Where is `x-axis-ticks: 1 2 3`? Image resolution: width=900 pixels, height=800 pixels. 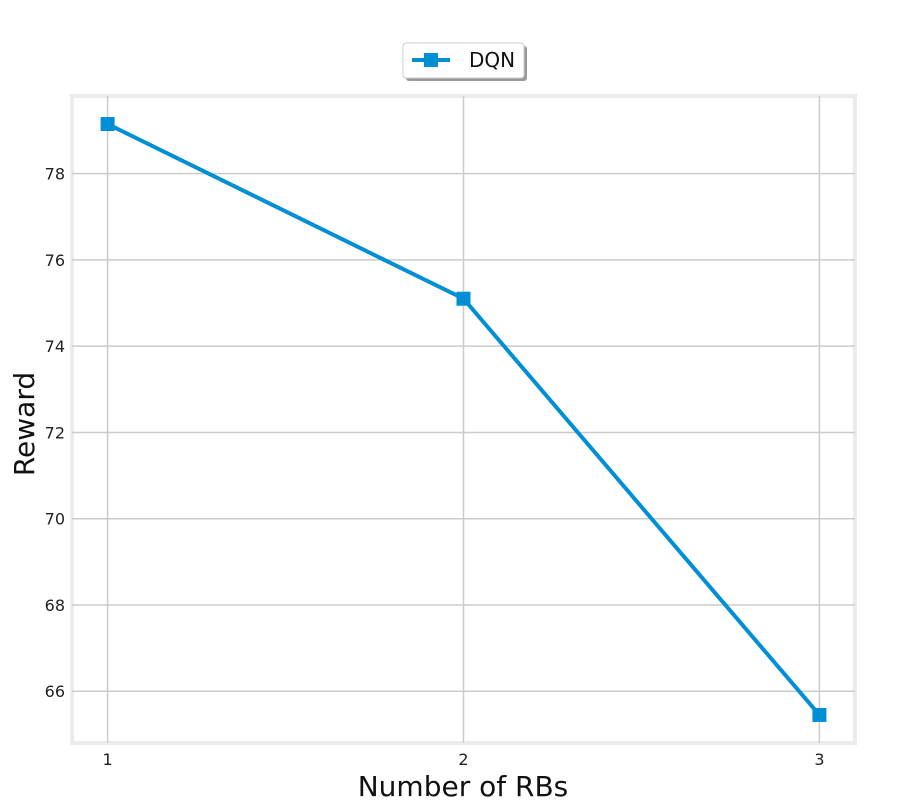 x-axis-ticks: 1 2 3 is located at coordinates (463, 759).